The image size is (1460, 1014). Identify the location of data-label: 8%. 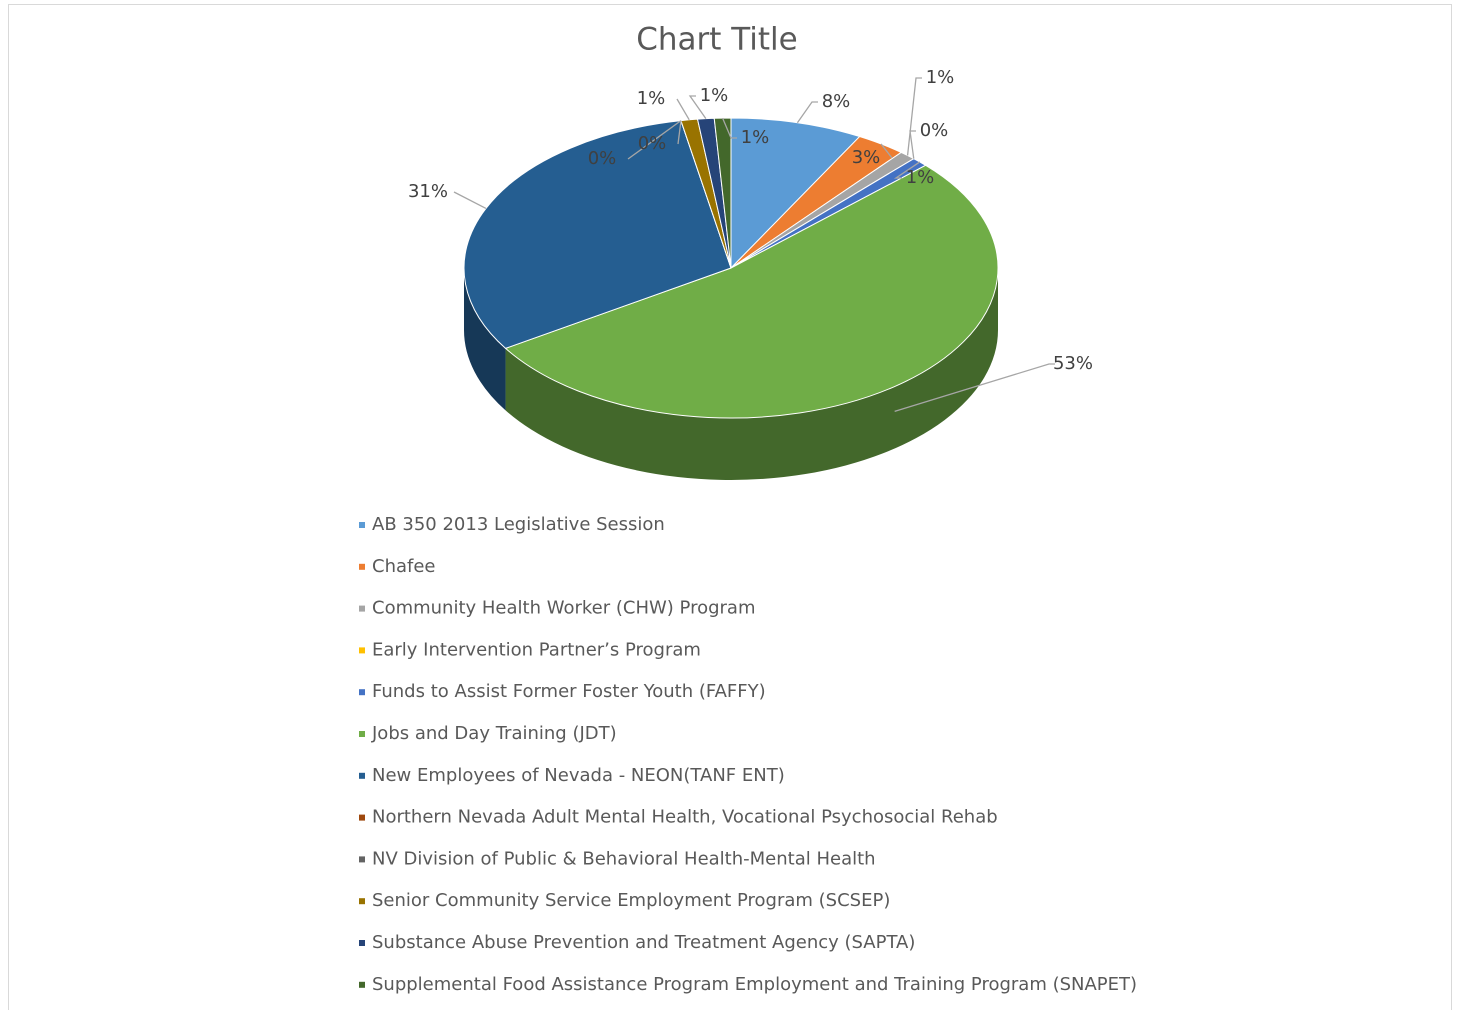
(836, 101).